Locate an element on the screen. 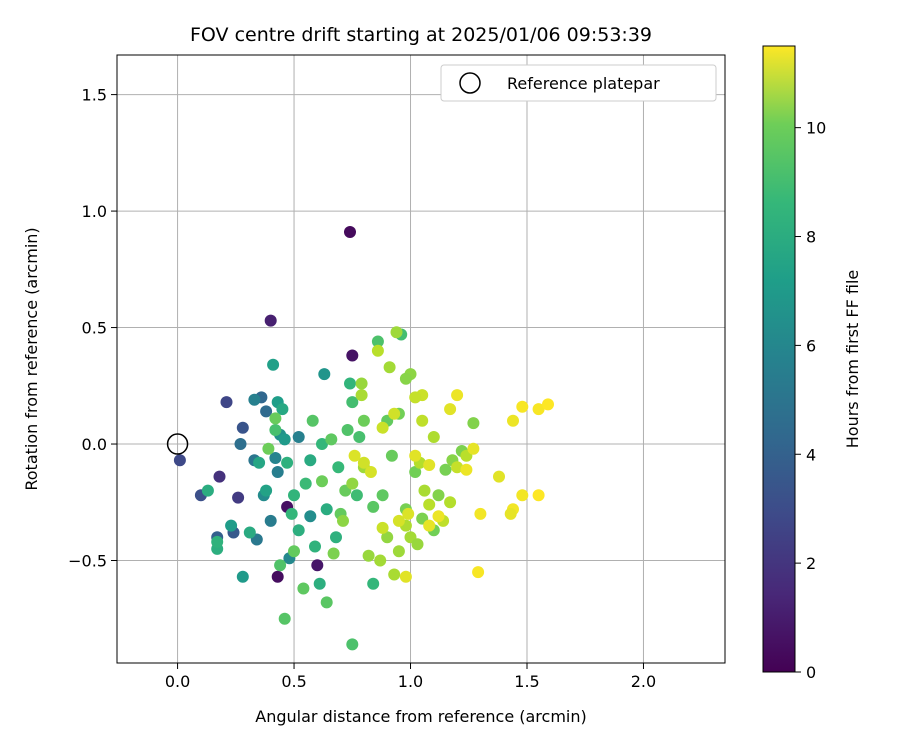 This screenshot has width=900, height=750. y-tick-label: 0.5 is located at coordinates (94, 328).